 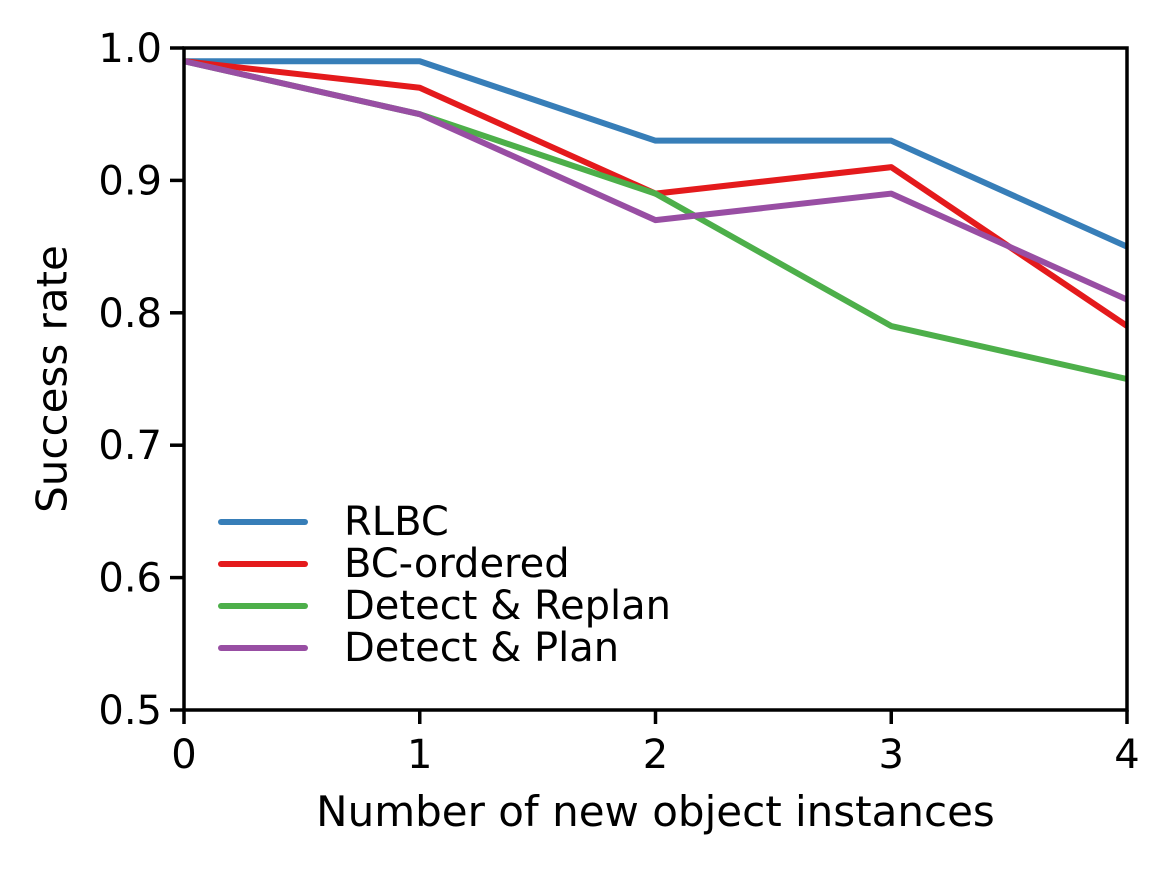 What do you see at coordinates (396, 522) in the screenshot?
I see `legend-label-rlbc: RLBC` at bounding box center [396, 522].